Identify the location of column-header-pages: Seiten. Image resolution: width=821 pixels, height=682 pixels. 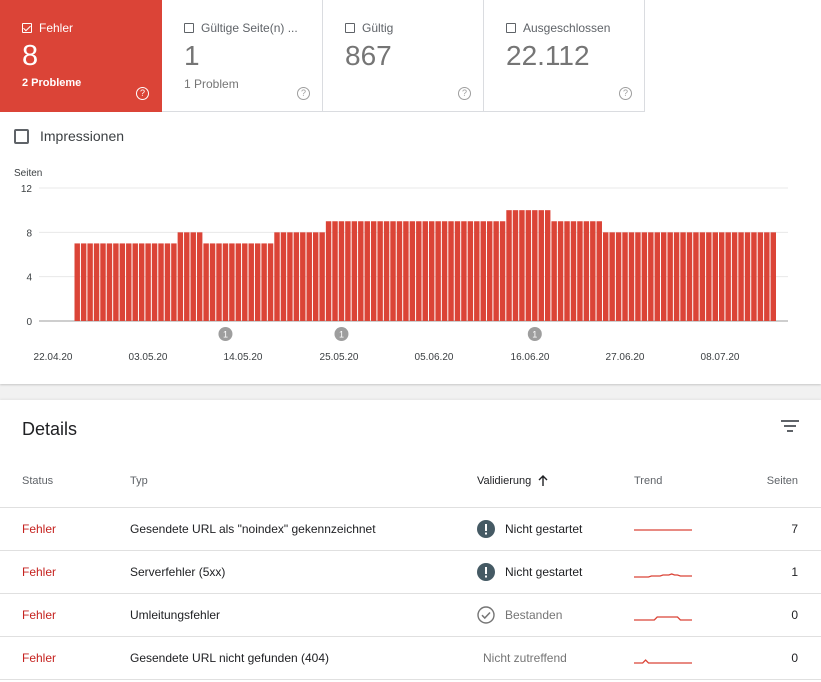
(782, 481).